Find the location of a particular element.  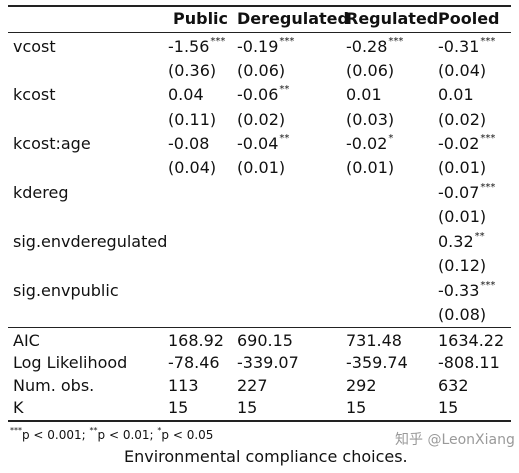

k-pooled: 15 is located at coordinates (448, 407).